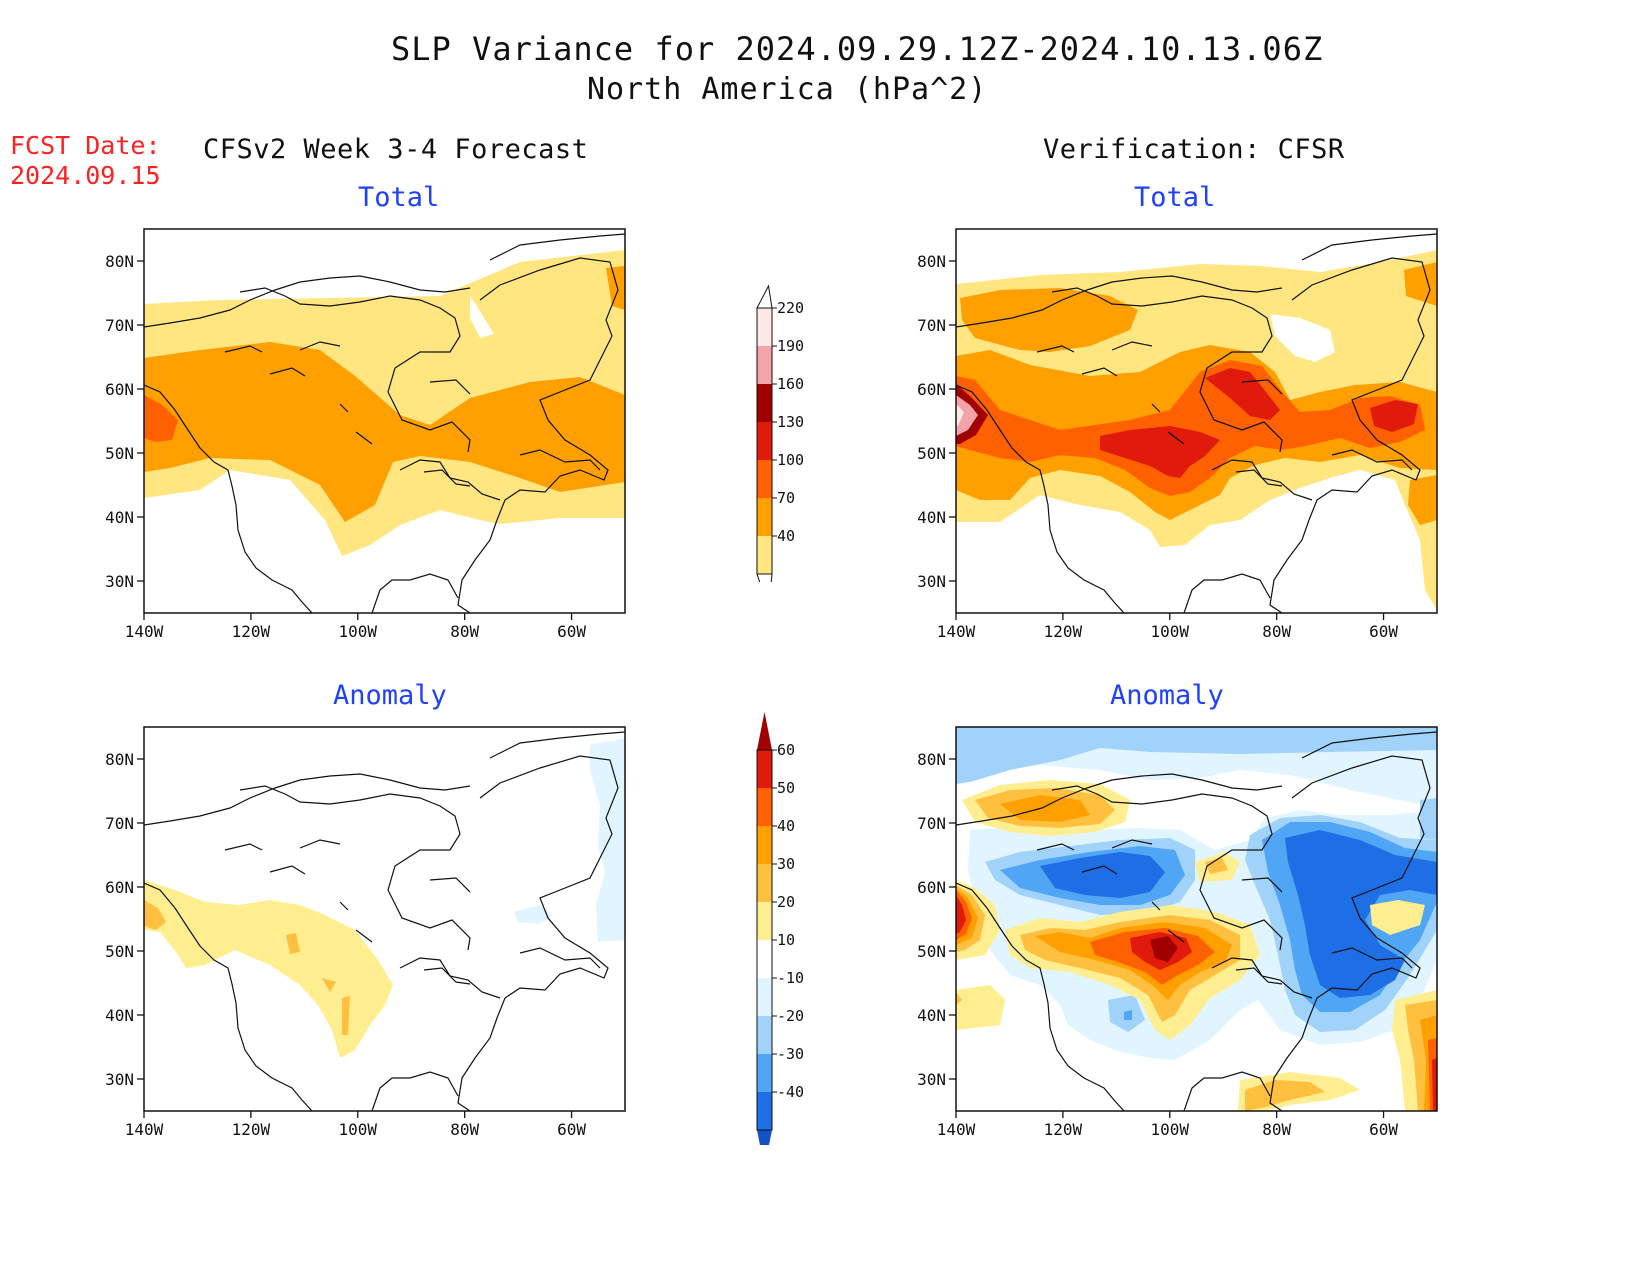  I want to click on forecast-anomaly-map: 80N 70N 60N 50N 40N 30N 140W 120W 100W 80W 60W, so click(365, 932).